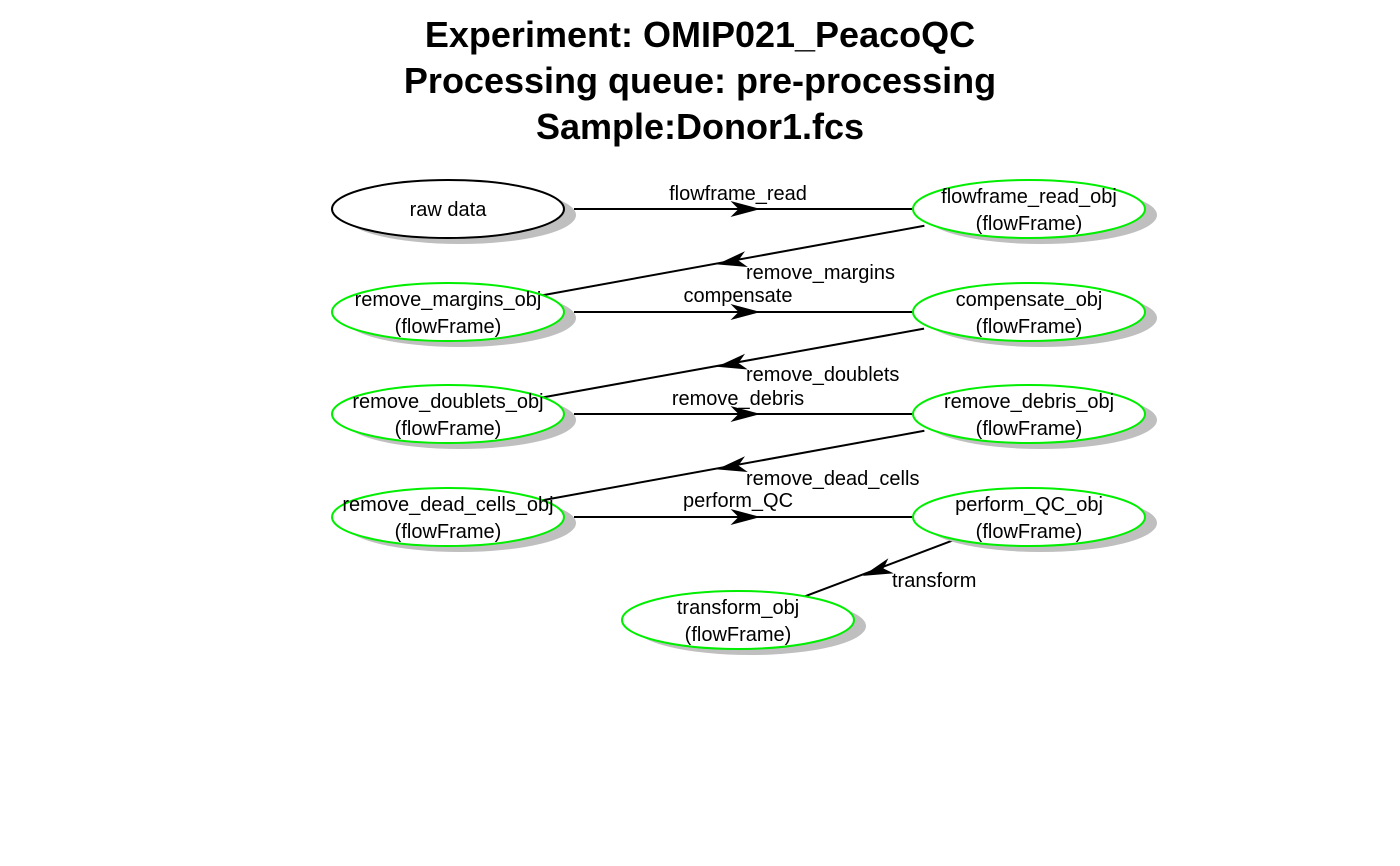  I want to click on edge-flowframe-read, so click(743, 209).